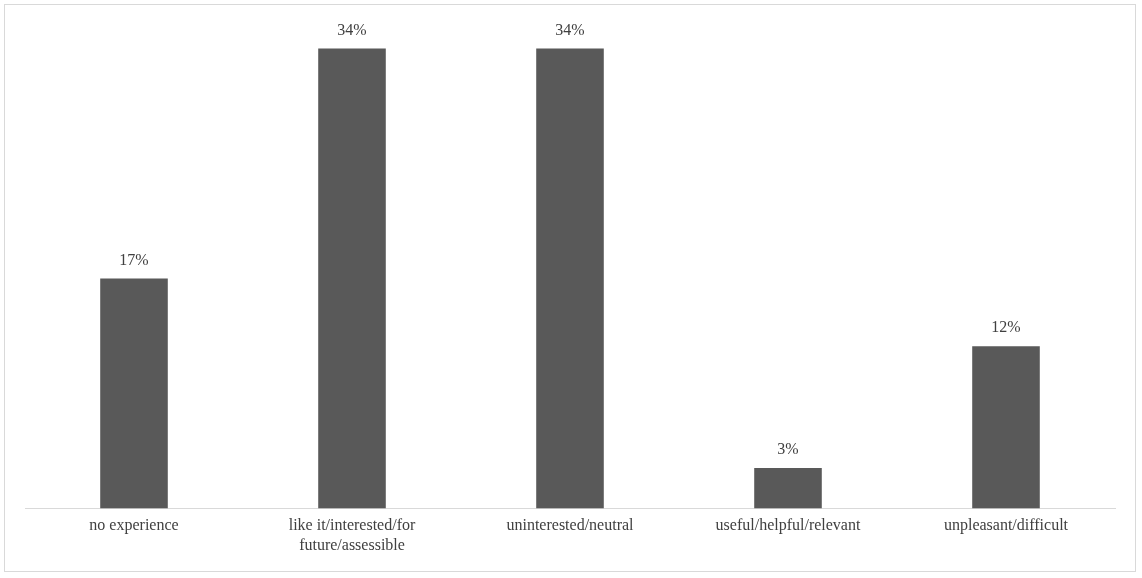  Describe the element at coordinates (1006, 525) in the screenshot. I see `x-tick-label: unpleasant/difficult` at that location.